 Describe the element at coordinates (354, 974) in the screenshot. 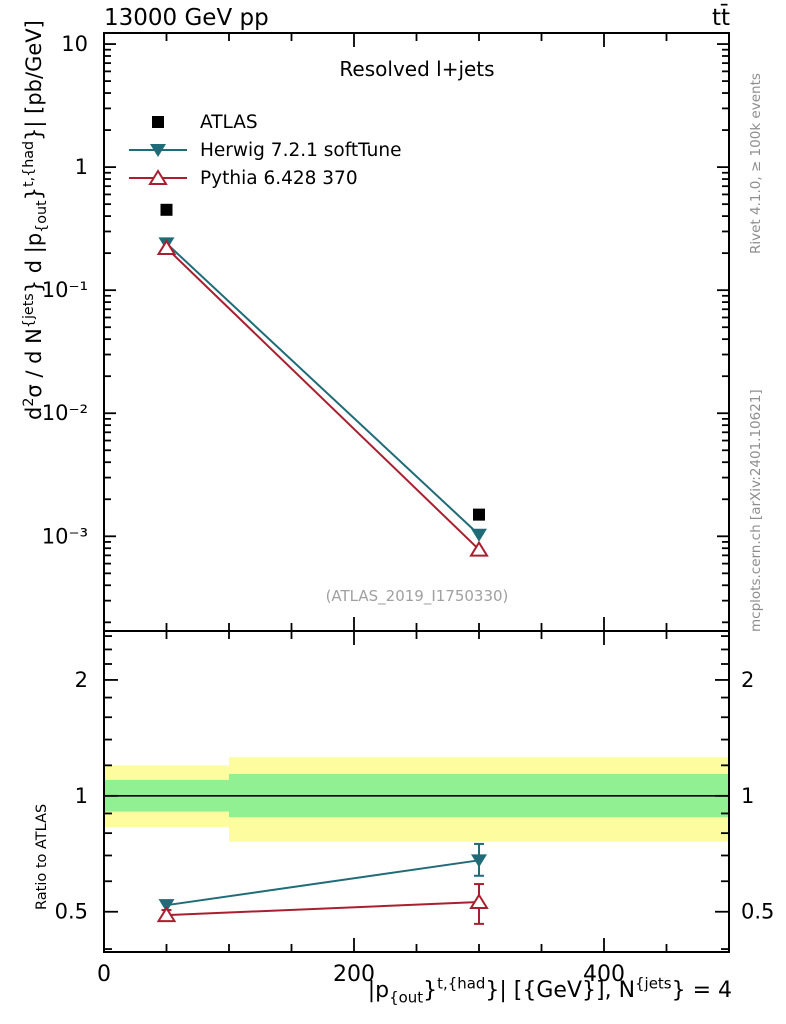

I see `tick-label: 200` at that location.